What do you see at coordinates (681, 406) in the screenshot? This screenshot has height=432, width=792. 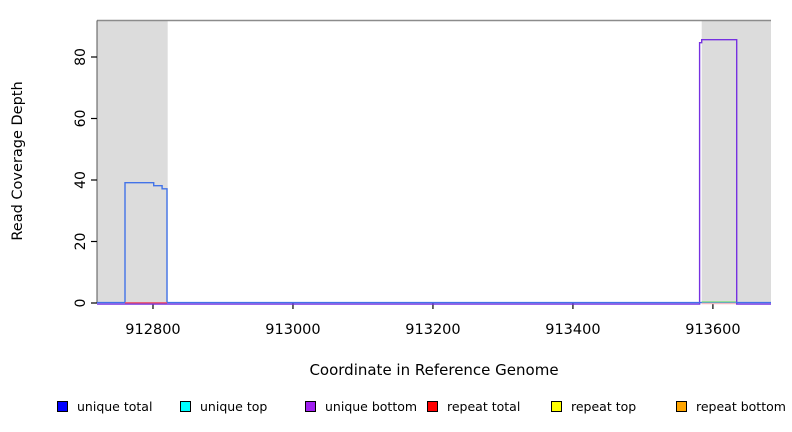 I see `repeat-bottom-swatch` at bounding box center [681, 406].